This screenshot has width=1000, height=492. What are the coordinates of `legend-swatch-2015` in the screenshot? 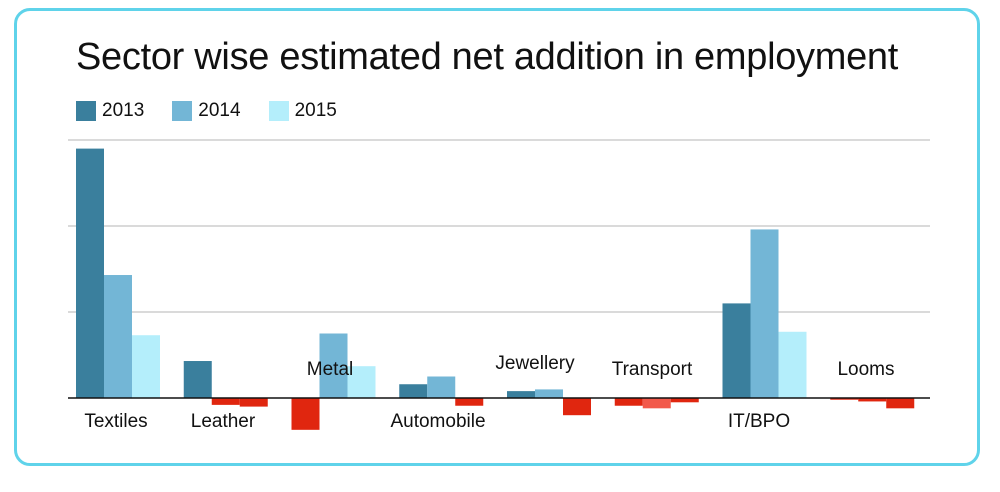 It's located at (278, 111).